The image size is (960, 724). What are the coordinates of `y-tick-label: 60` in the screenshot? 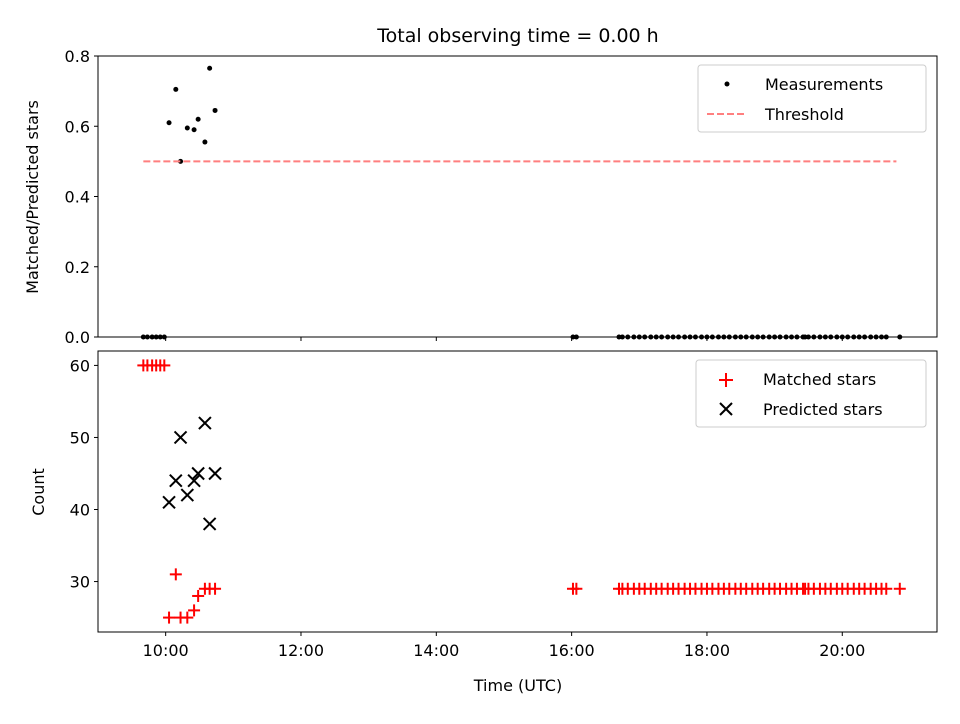 It's located at (80, 365).